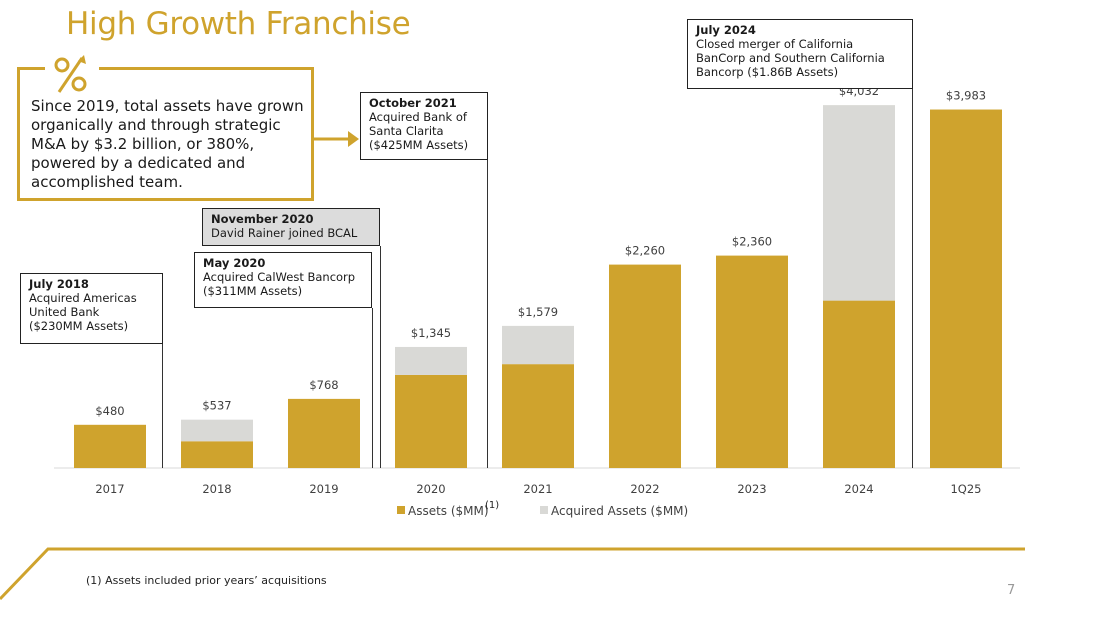 The width and height of the screenshot is (1100, 619). I want to click on callout-november-2020: November 2020 David Rainer joined BCAL, so click(291, 227).